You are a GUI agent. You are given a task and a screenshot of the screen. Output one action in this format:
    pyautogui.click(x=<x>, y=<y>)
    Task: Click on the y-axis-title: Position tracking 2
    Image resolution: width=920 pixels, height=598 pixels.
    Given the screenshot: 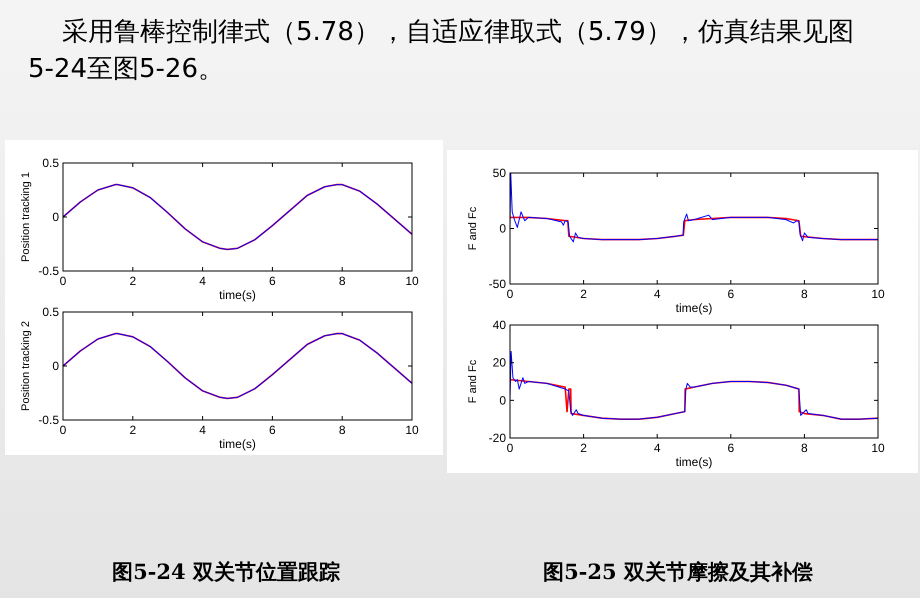 What is the action you would take?
    pyautogui.click(x=26, y=366)
    